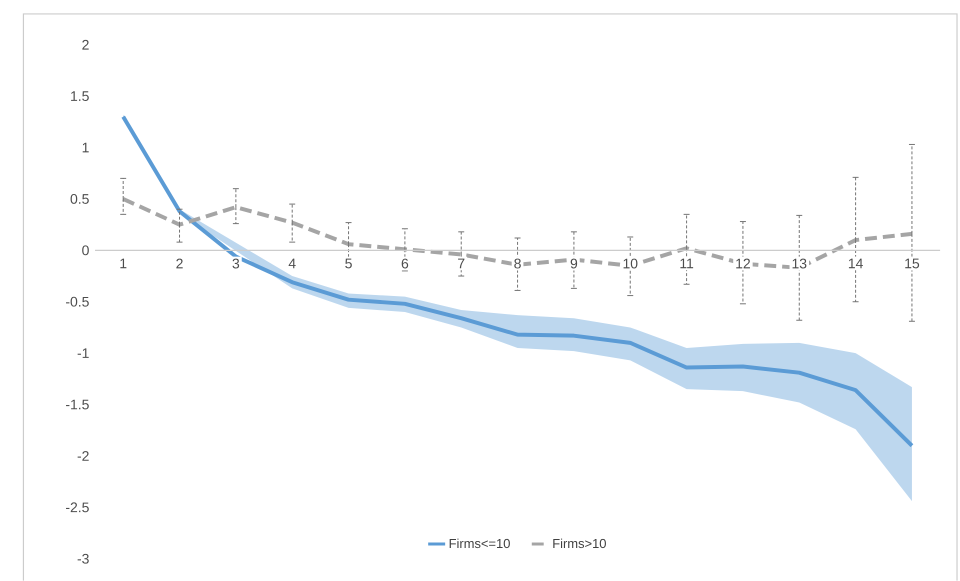 The height and width of the screenshot is (581, 960). I want to click on x-tick-label: 14, so click(855, 263).